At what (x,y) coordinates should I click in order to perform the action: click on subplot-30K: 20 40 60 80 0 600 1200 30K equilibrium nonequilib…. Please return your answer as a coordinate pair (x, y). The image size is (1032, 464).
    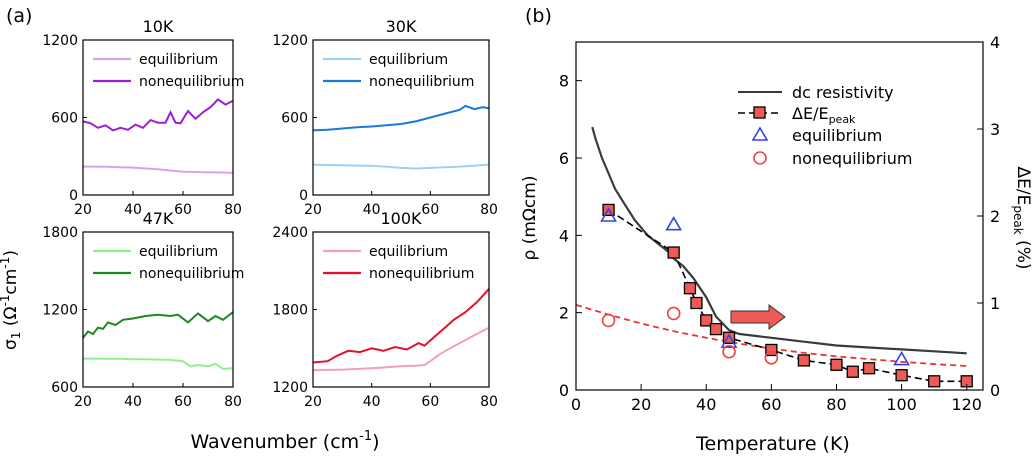
    Looking at the image, I should click on (385, 117).